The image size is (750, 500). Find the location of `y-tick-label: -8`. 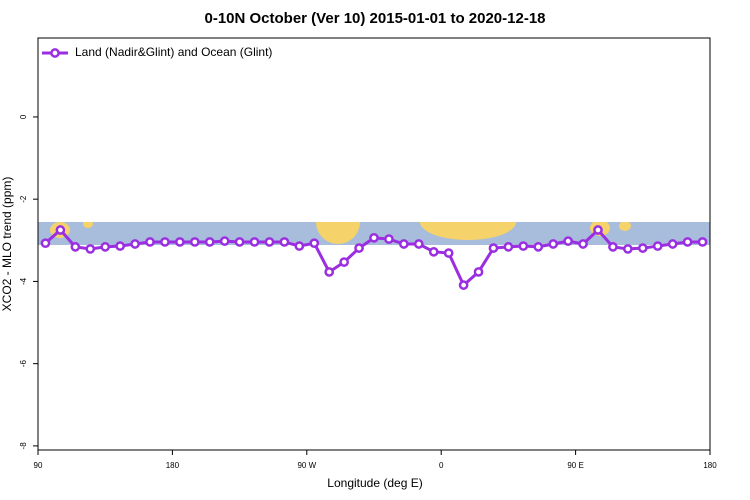

y-tick-label: -8 is located at coordinates (23, 446).